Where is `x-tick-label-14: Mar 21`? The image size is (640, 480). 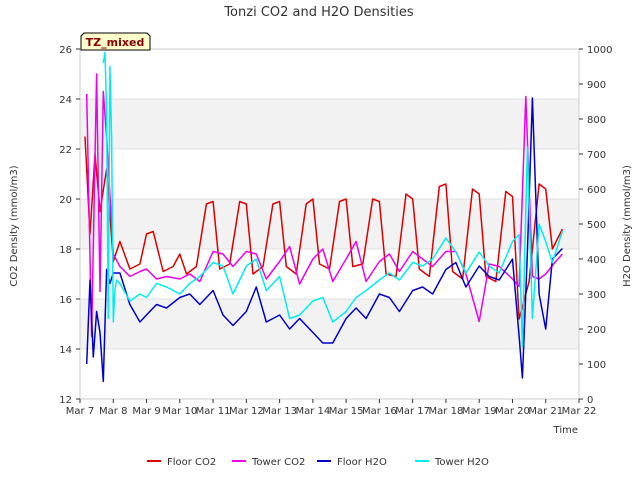
x-tick-label-14: Mar 21 is located at coordinates (545, 411).